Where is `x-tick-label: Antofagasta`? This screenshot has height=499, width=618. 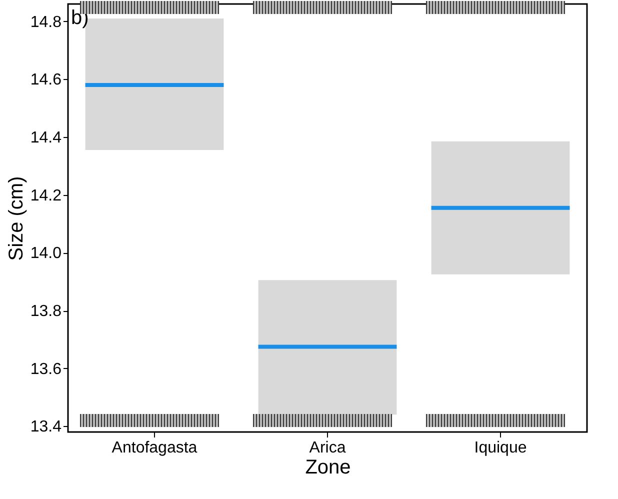
x-tick-label: Antofagasta is located at coordinates (155, 448).